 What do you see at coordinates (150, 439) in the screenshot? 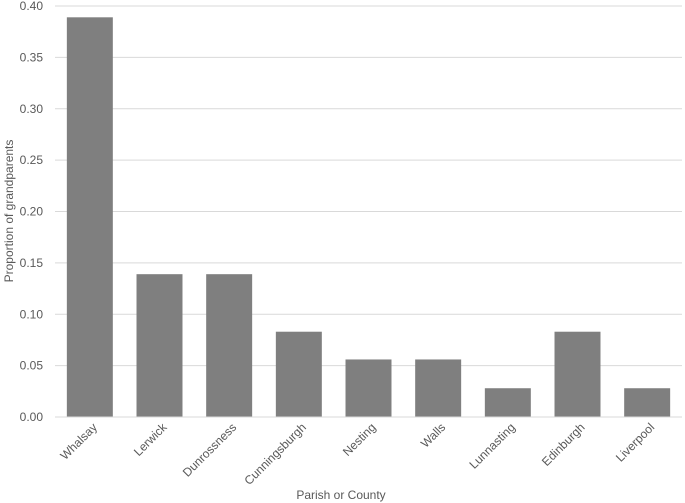
I see `x-tick-label: Lerwick` at bounding box center [150, 439].